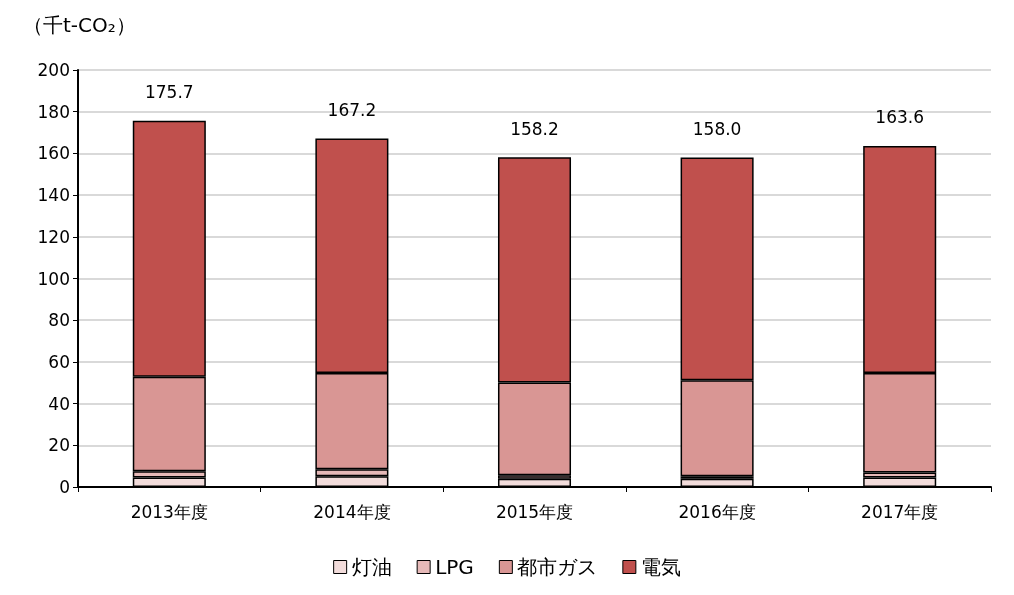  Describe the element at coordinates (79, 25) in the screenshot. I see `y-axis-title: （千t-CO₂）` at that location.